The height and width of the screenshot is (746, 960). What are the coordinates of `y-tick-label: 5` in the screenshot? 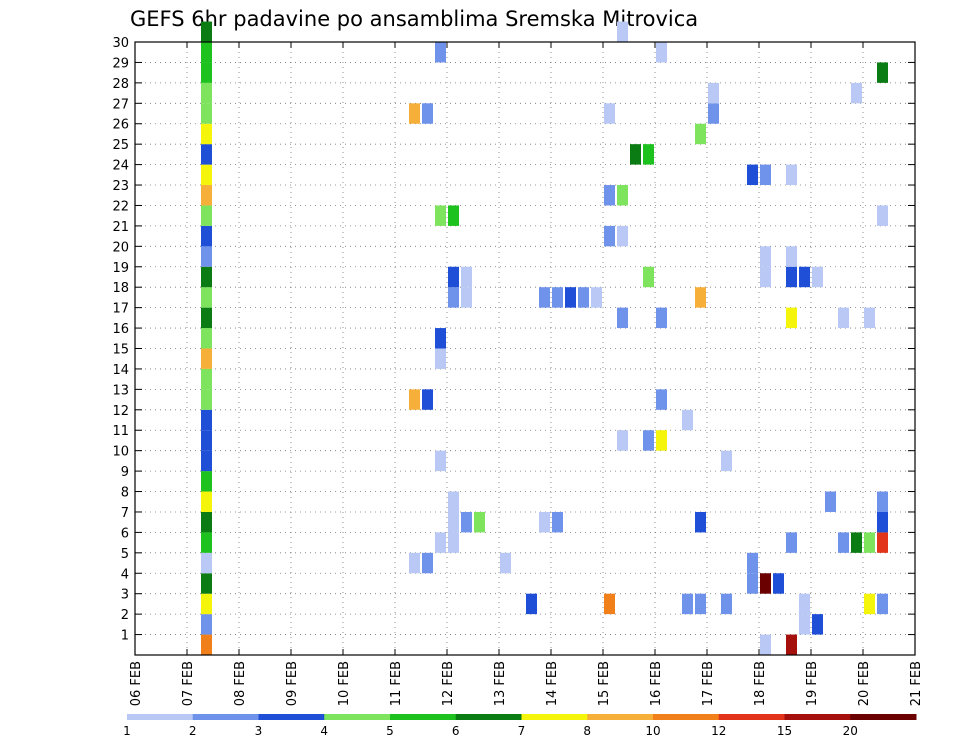 It's located at (125, 554).